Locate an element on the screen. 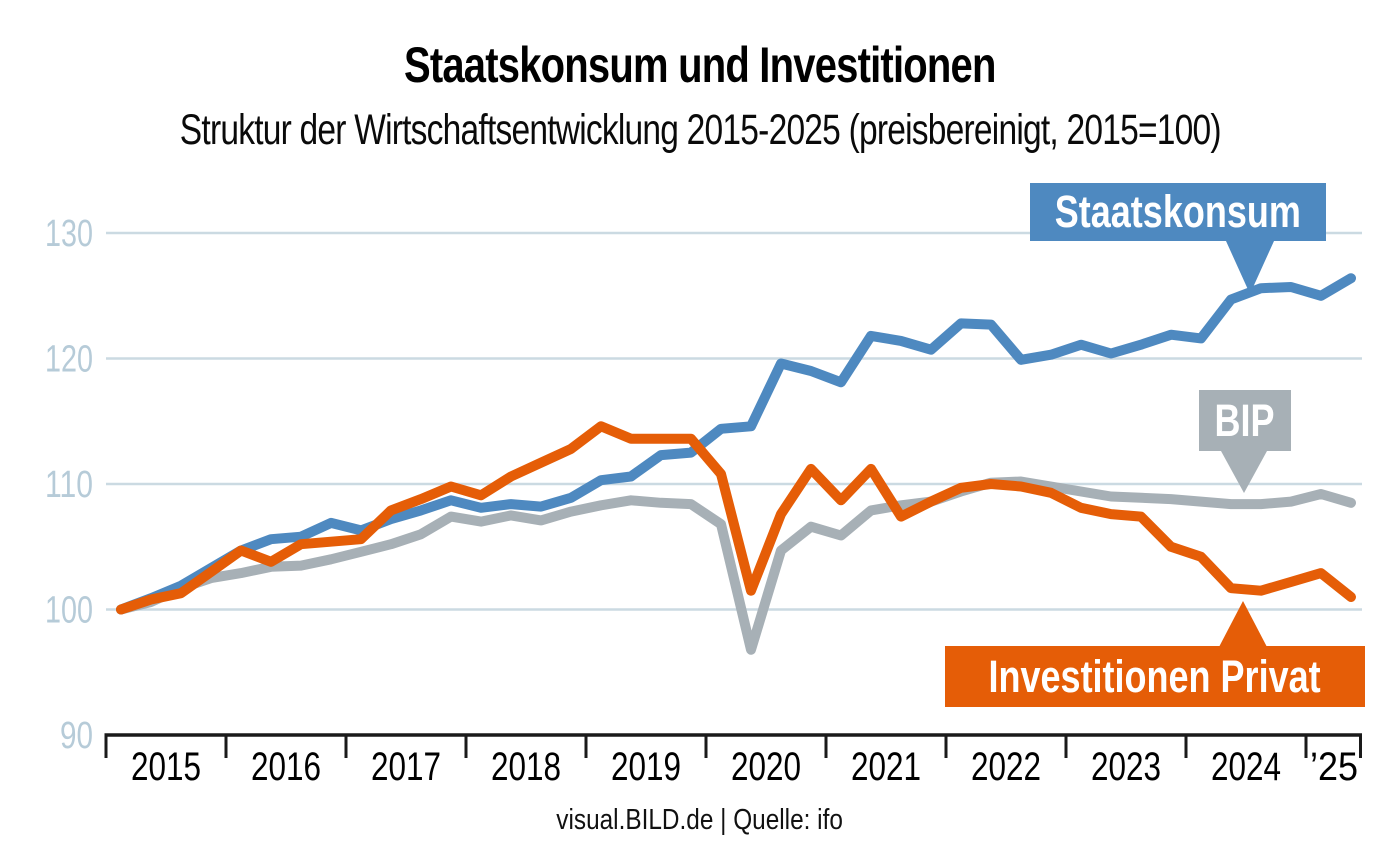 Image resolution: width=1400 pixels, height=862 pixels. callout-pointer-up-icon is located at coordinates (1243, 624).